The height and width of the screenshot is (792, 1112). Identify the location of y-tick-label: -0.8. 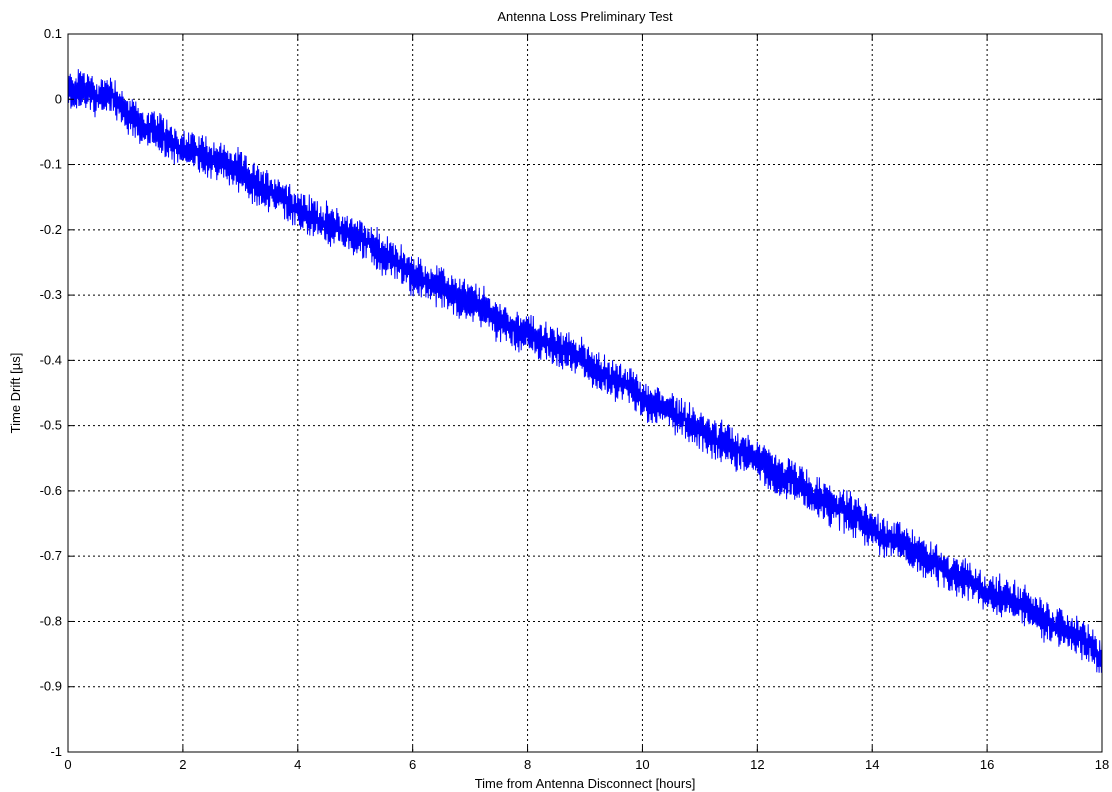
(51, 620).